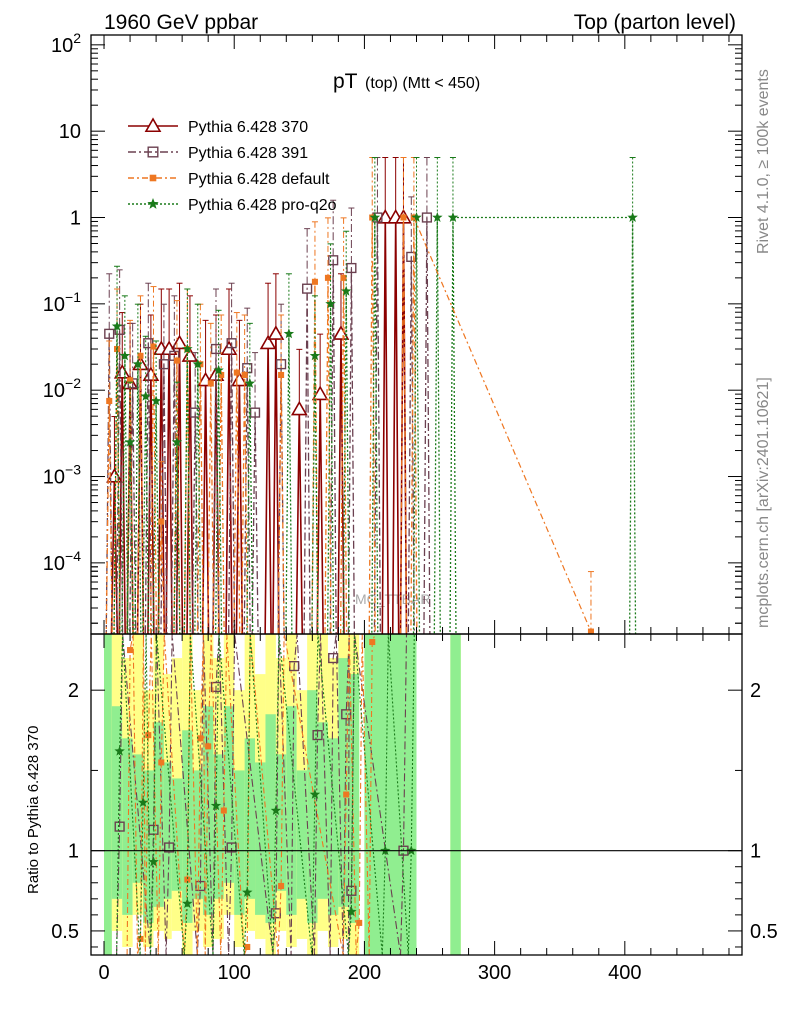 The width and height of the screenshot is (786, 1024). I want to click on ratio-ytick-label-left: 1, so click(73, 852).